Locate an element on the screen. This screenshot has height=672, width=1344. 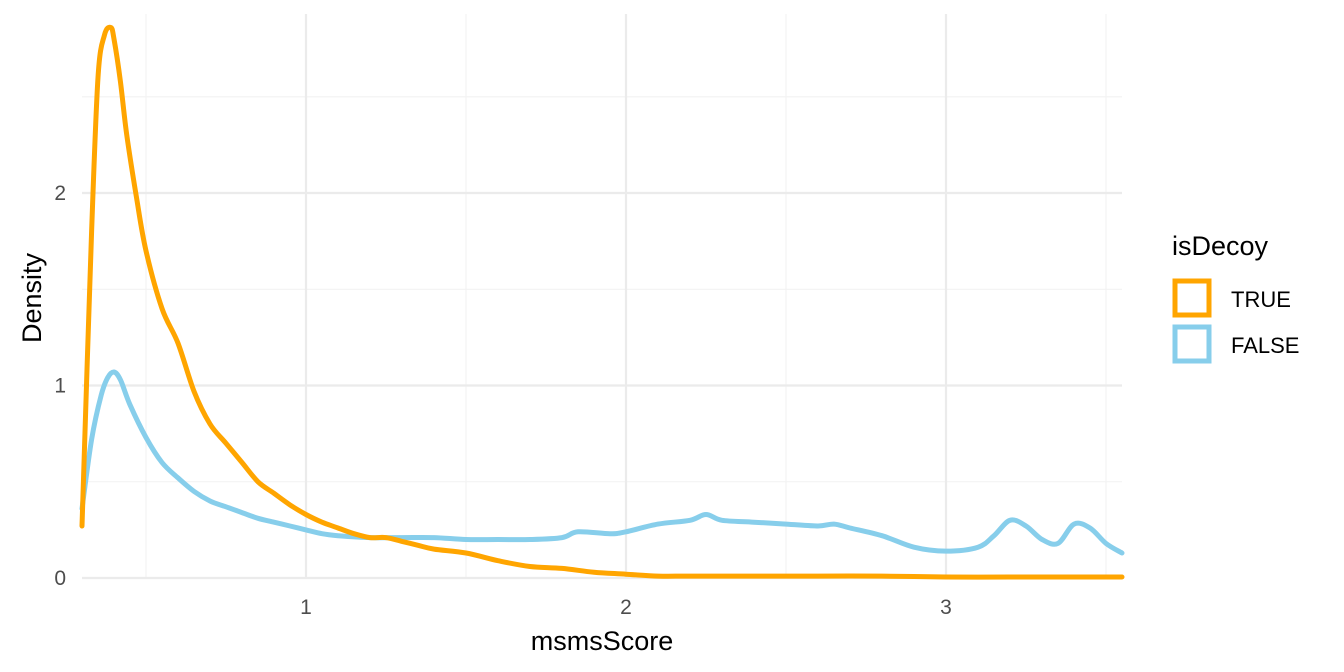
y-tick-labels: 0 1 2 is located at coordinates (60, 386).